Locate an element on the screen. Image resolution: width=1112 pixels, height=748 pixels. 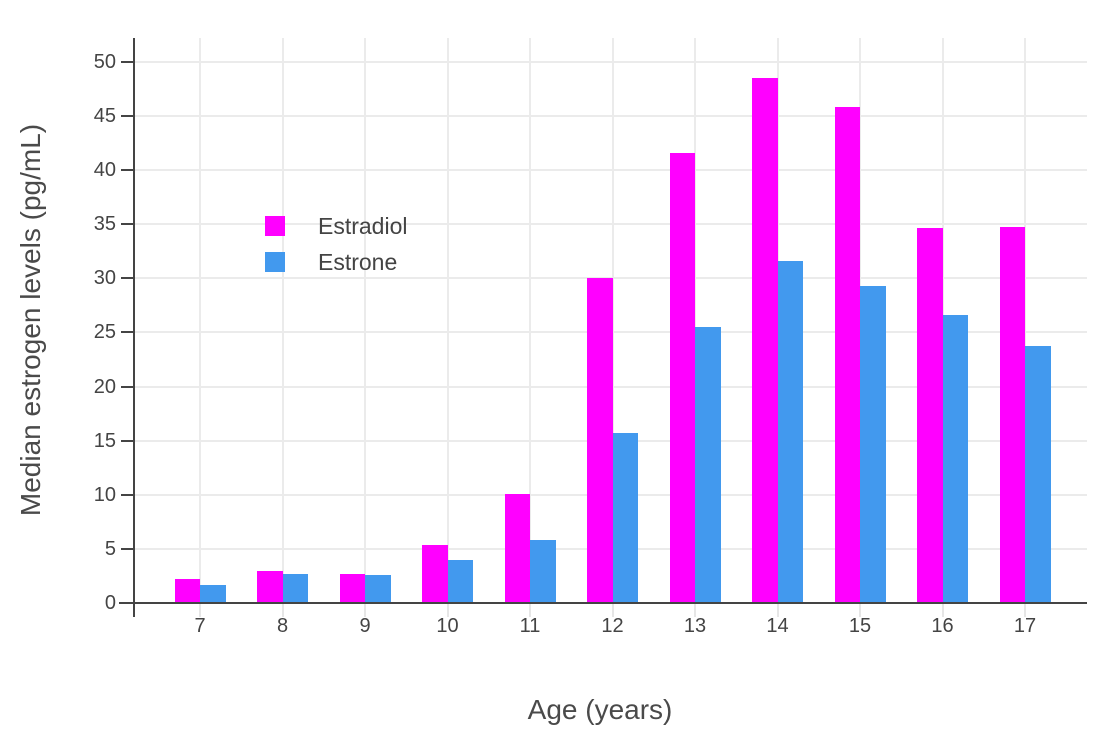
y-tick-label: 30 is located at coordinates (104, 278).